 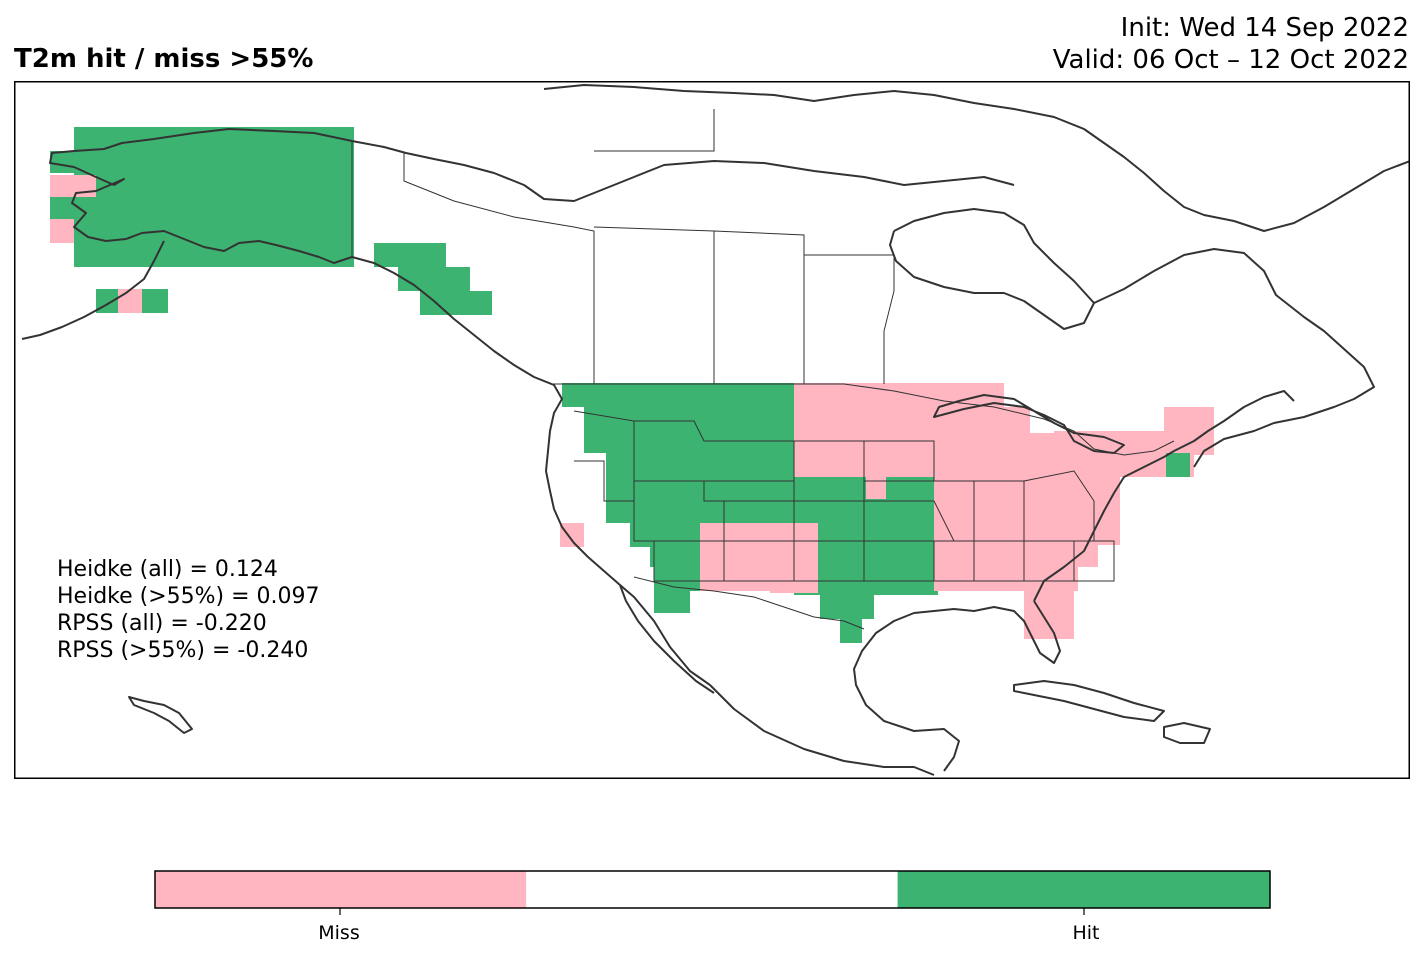 I want to click on coast-hawaii, so click(x=160, y=715).